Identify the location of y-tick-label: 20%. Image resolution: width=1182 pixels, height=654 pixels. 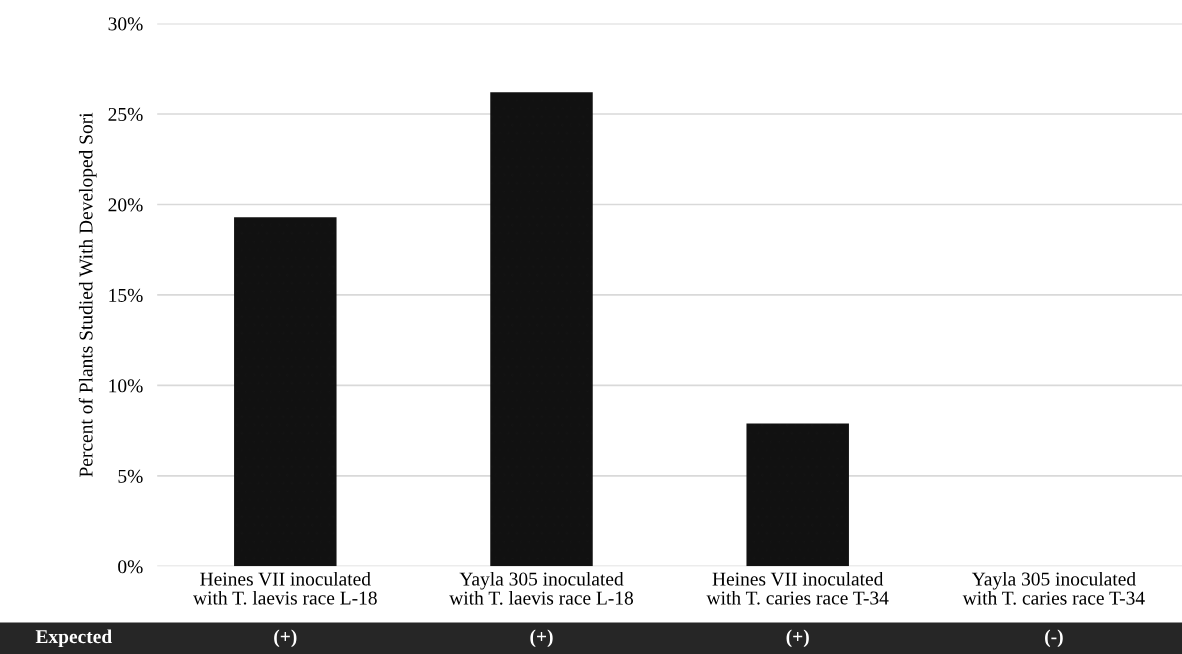
(125, 205).